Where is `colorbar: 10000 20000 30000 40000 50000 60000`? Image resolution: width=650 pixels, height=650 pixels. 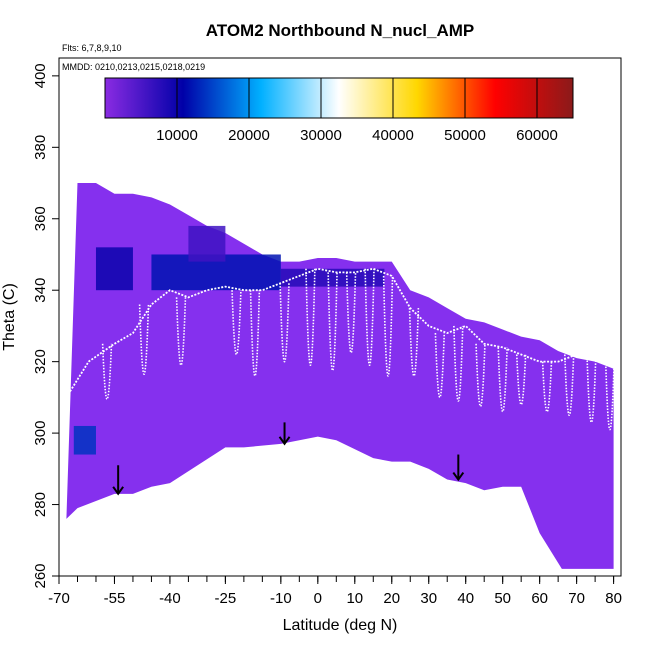 colorbar: 10000 20000 30000 40000 50000 60000 is located at coordinates (339, 110).